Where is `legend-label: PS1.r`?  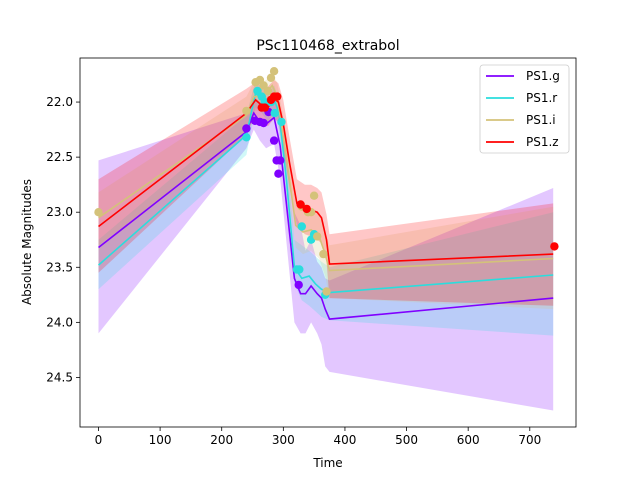
legend-label: PS1.r is located at coordinates (541, 98).